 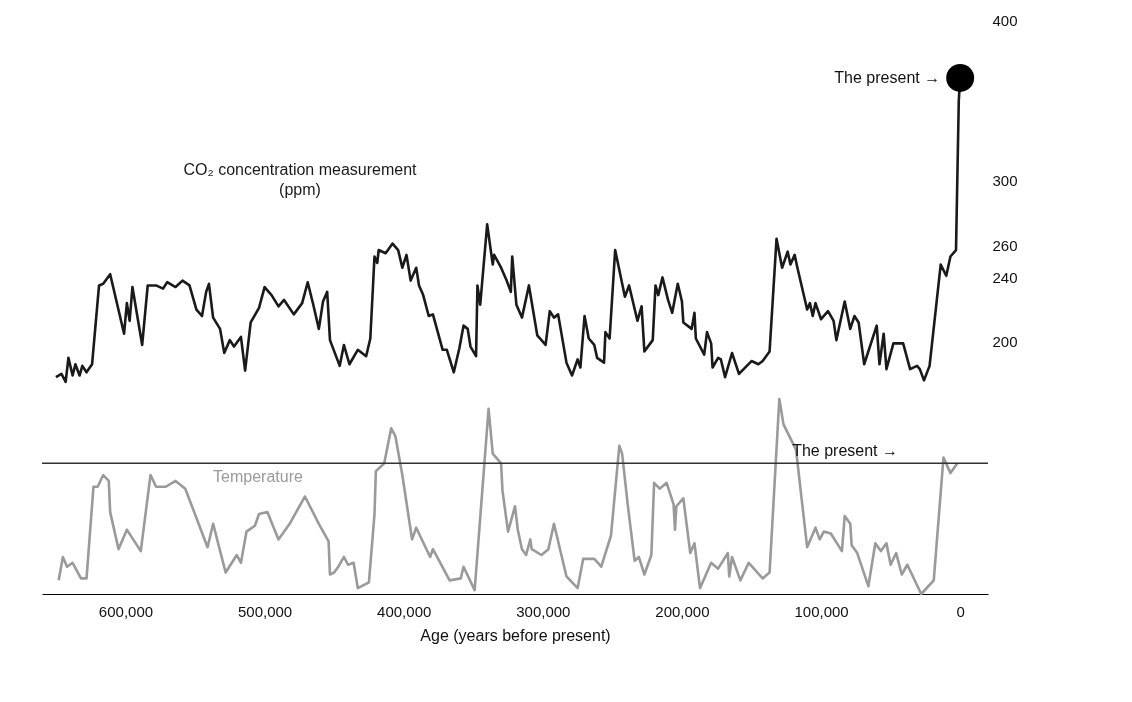 I want to click on x-axis-title: Age (years before present), so click(x=515, y=635).